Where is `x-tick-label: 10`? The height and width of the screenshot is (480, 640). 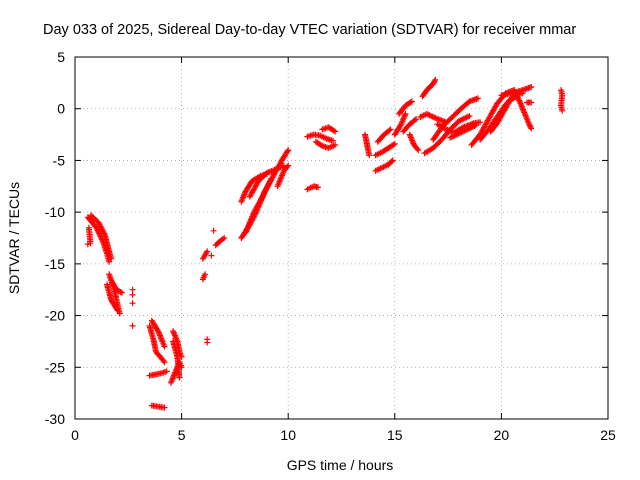 x-tick-label: 10 is located at coordinates (288, 435).